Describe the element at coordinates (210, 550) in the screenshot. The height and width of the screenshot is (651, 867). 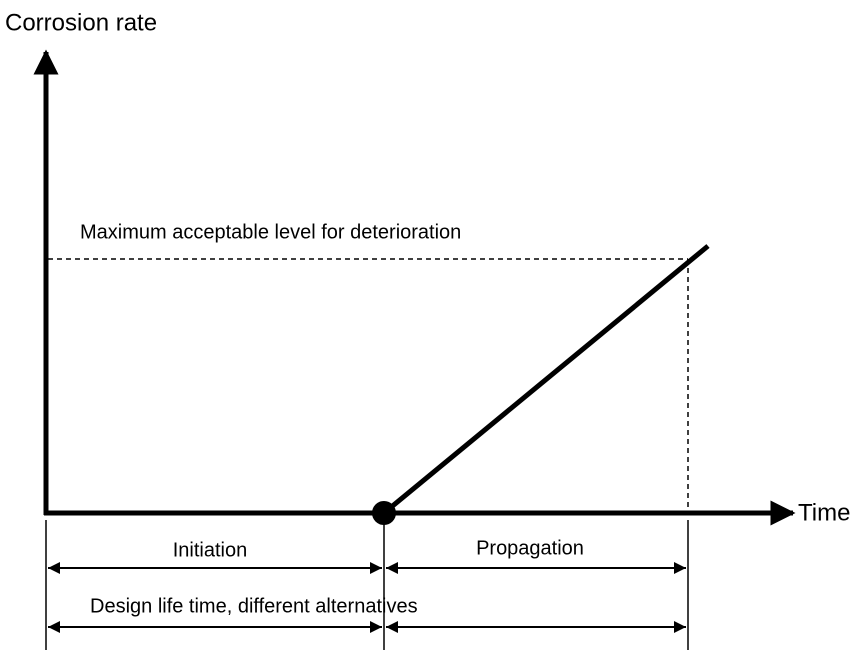
I see `phase-label: Initiation` at that location.